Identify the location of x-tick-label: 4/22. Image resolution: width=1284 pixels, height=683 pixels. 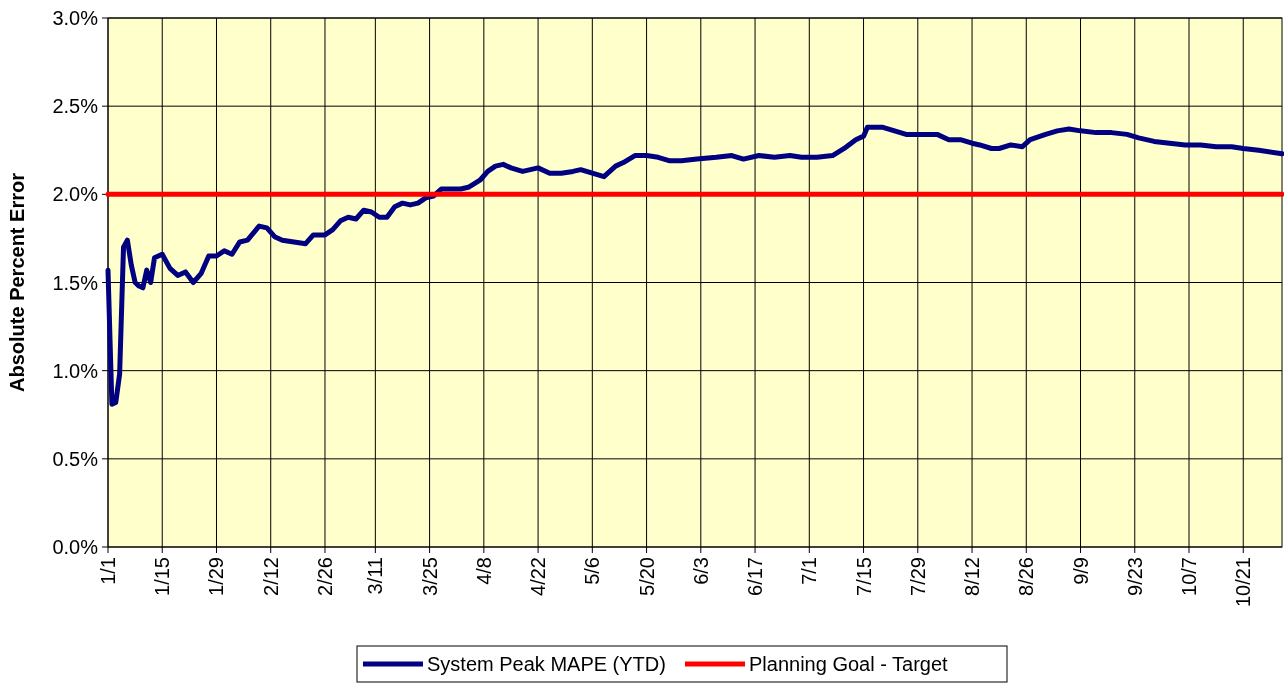
(538, 576).